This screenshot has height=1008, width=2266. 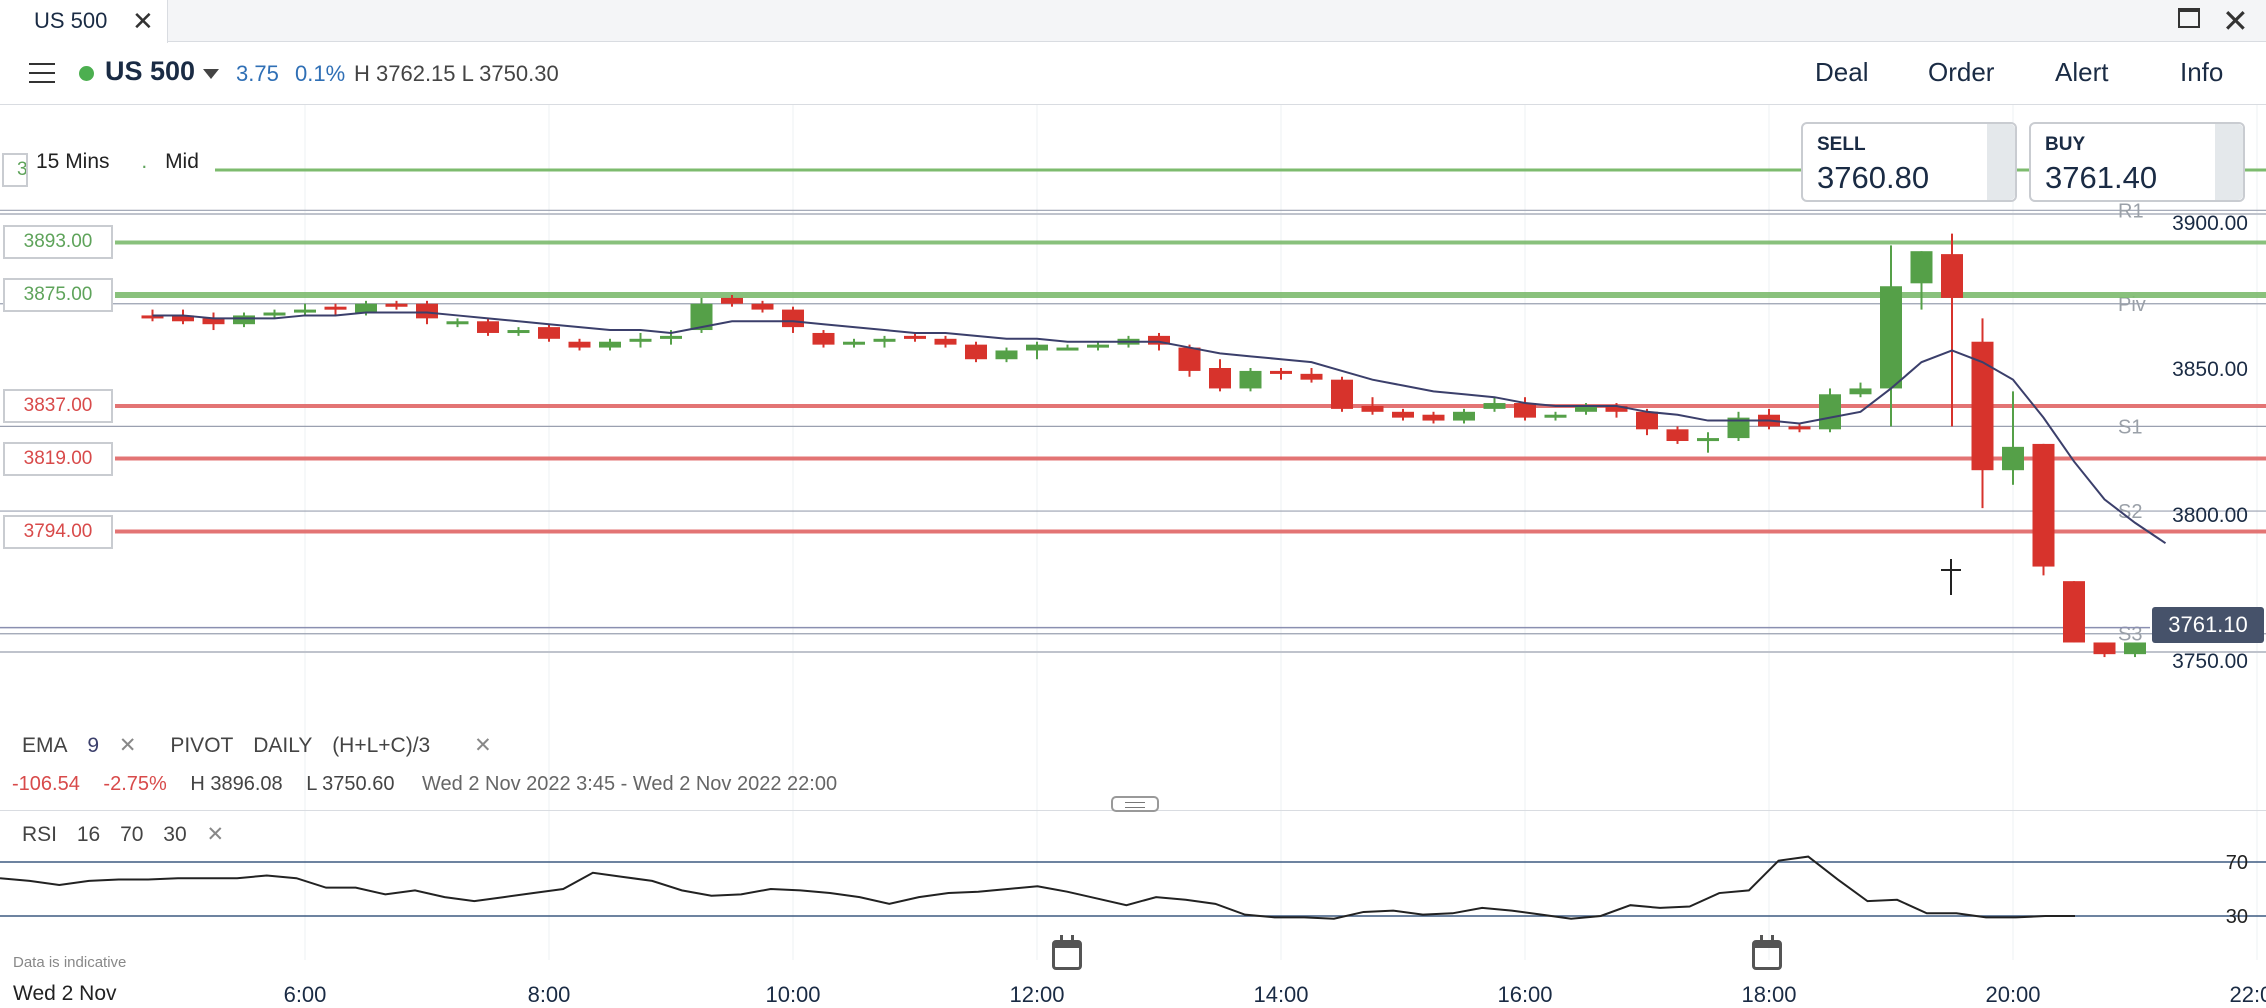 I want to click on disclaimer: Data is indicative, so click(x=70, y=962).